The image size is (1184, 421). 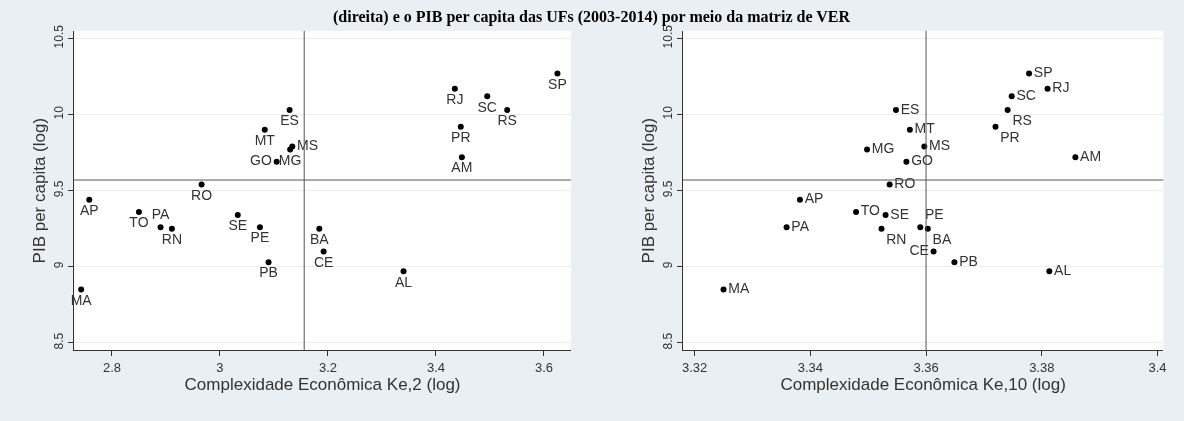 I want to click on data-label: MA, so click(x=739, y=288).